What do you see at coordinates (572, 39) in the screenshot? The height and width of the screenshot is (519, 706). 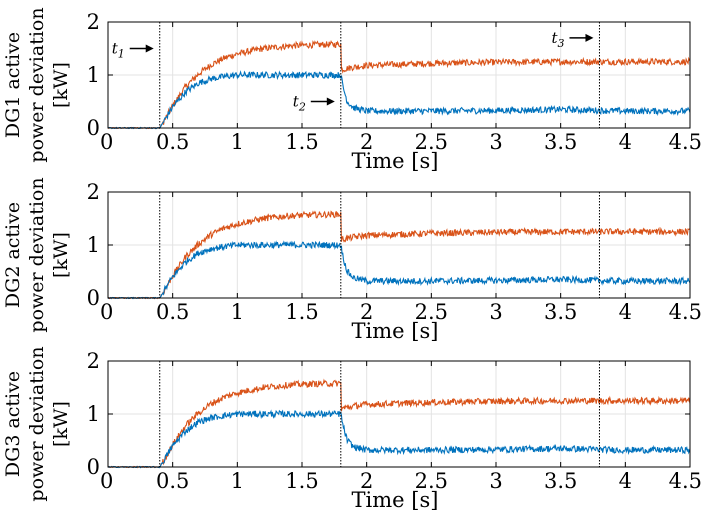 I see `annotation-t3: t3` at bounding box center [572, 39].